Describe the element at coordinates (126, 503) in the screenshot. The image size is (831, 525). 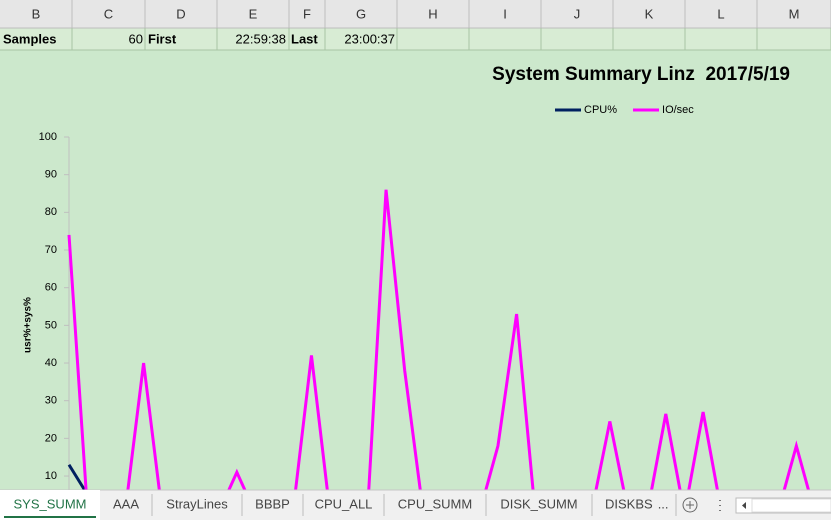
I see `sheet-tab: AAA` at that location.